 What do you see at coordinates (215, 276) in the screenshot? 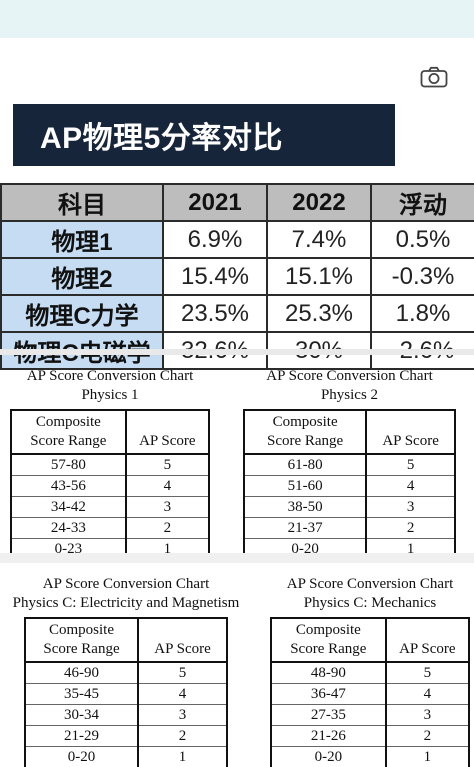
I see `value-2021: 15.4%` at bounding box center [215, 276].